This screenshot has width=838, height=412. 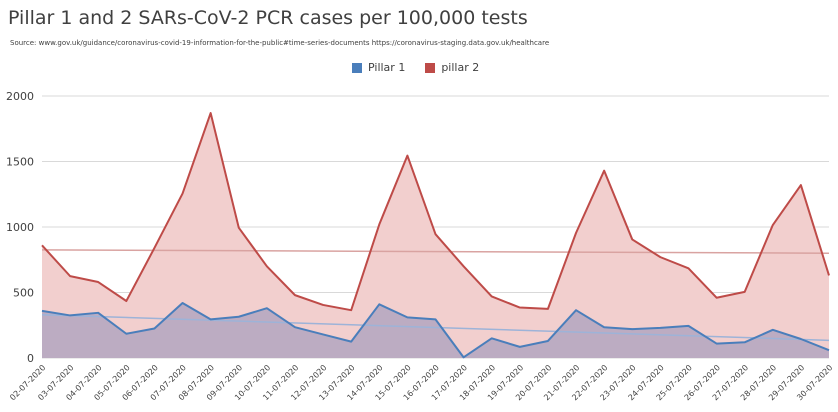 What do you see at coordinates (30, 358) in the screenshot?
I see `y-tick-label: 0` at bounding box center [30, 358].